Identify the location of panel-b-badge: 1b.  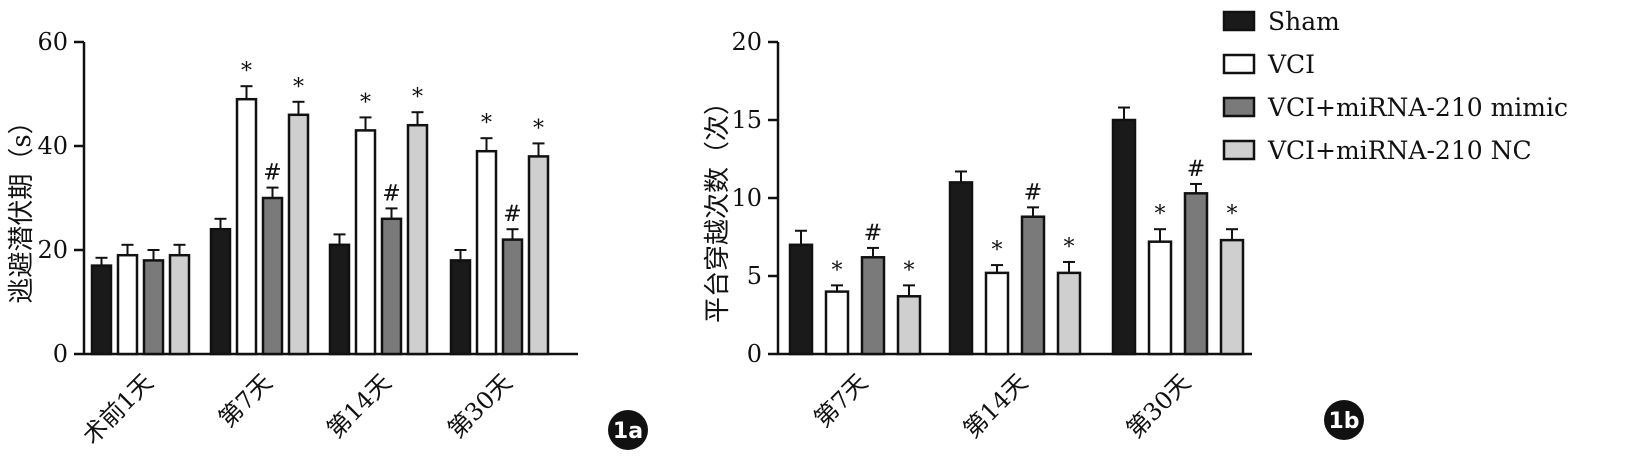
(1344, 420).